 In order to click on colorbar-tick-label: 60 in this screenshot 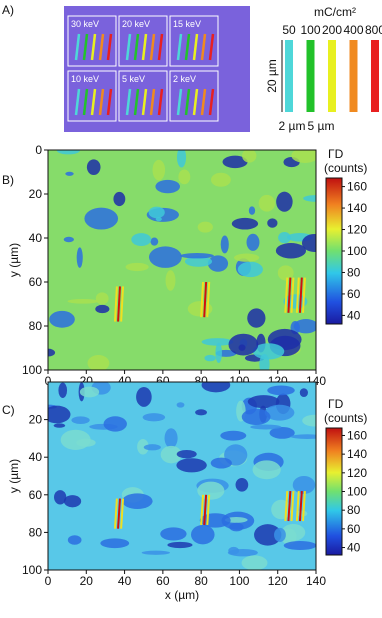, I will do `click(354, 294)`.